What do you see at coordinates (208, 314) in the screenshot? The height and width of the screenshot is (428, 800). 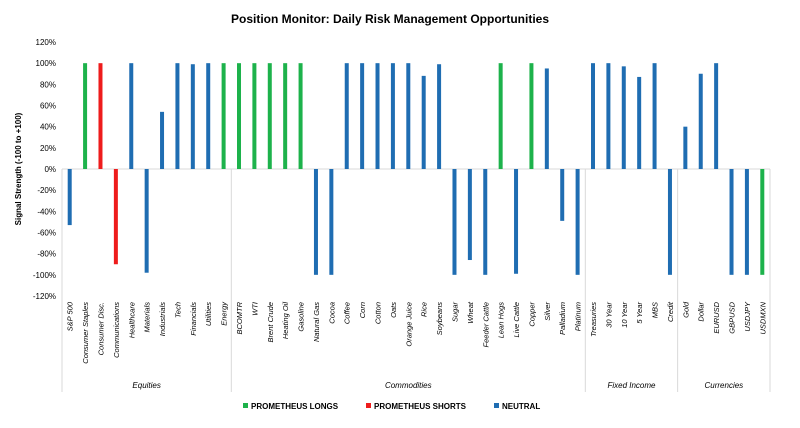 I see `x-tick-label: Utilities` at bounding box center [208, 314].